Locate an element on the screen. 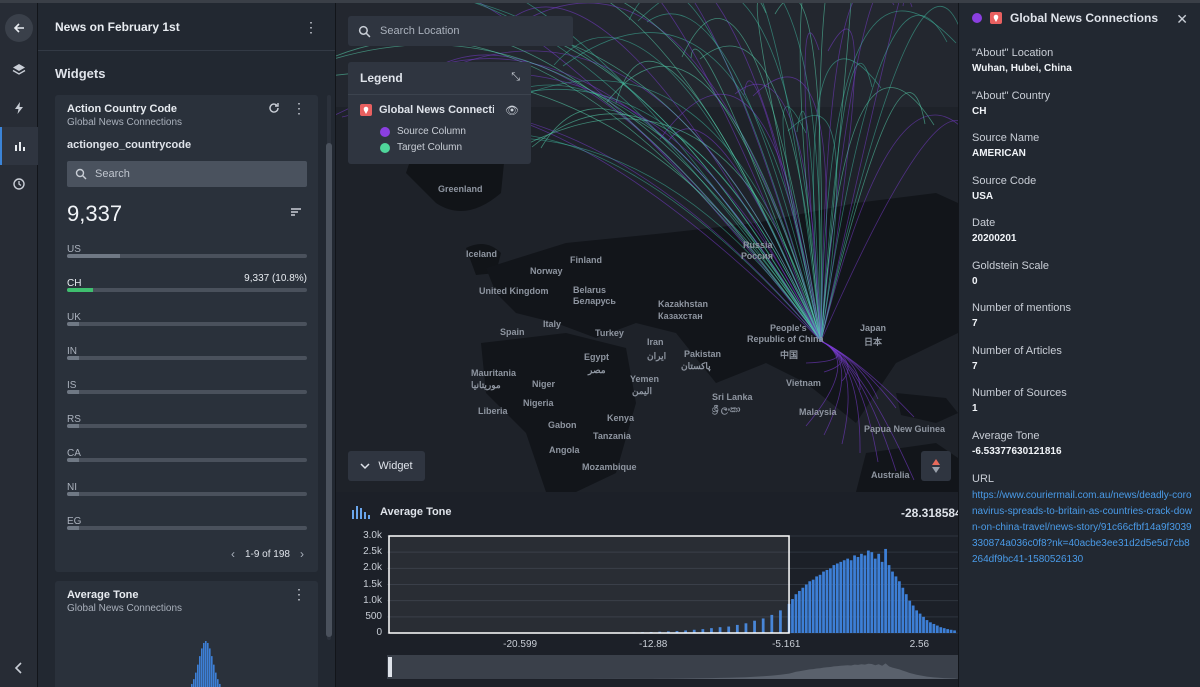  next-page-icon: › is located at coordinates (302, 554).